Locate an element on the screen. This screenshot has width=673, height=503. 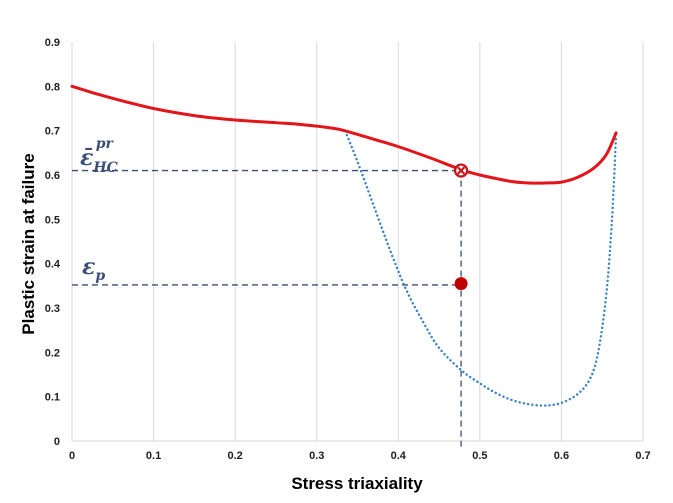
y-tick-label: 0.7 is located at coordinates (52, 132).